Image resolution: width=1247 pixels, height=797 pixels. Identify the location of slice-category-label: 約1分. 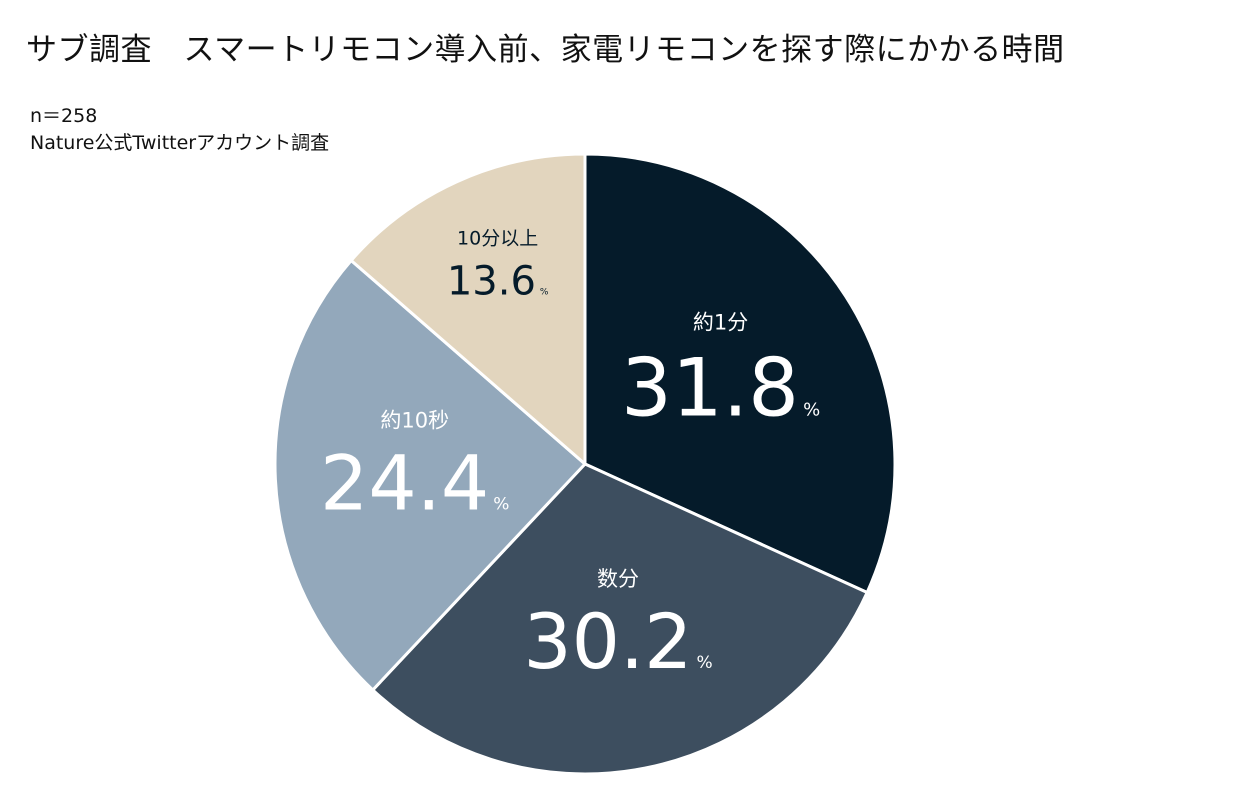
(720, 322).